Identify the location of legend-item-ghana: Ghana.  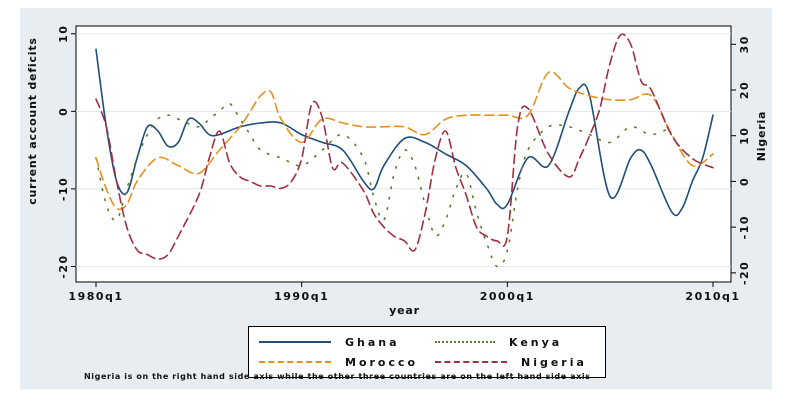
(329, 342).